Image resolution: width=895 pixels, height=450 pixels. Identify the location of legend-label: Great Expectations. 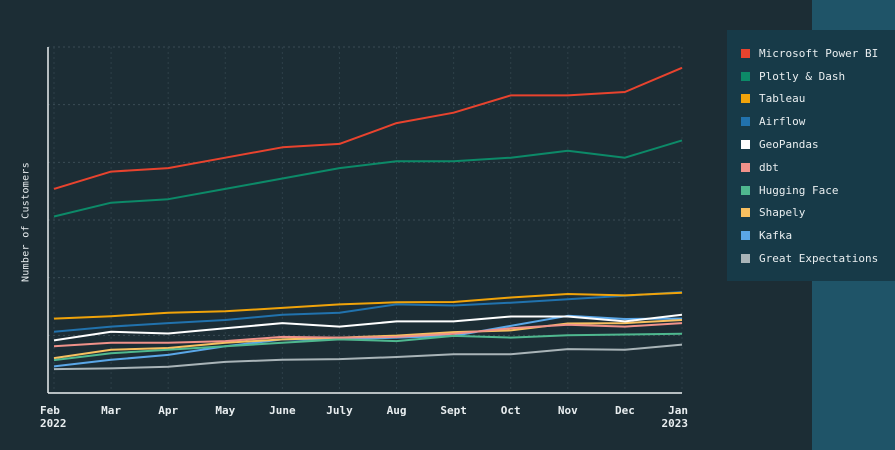
(819, 259).